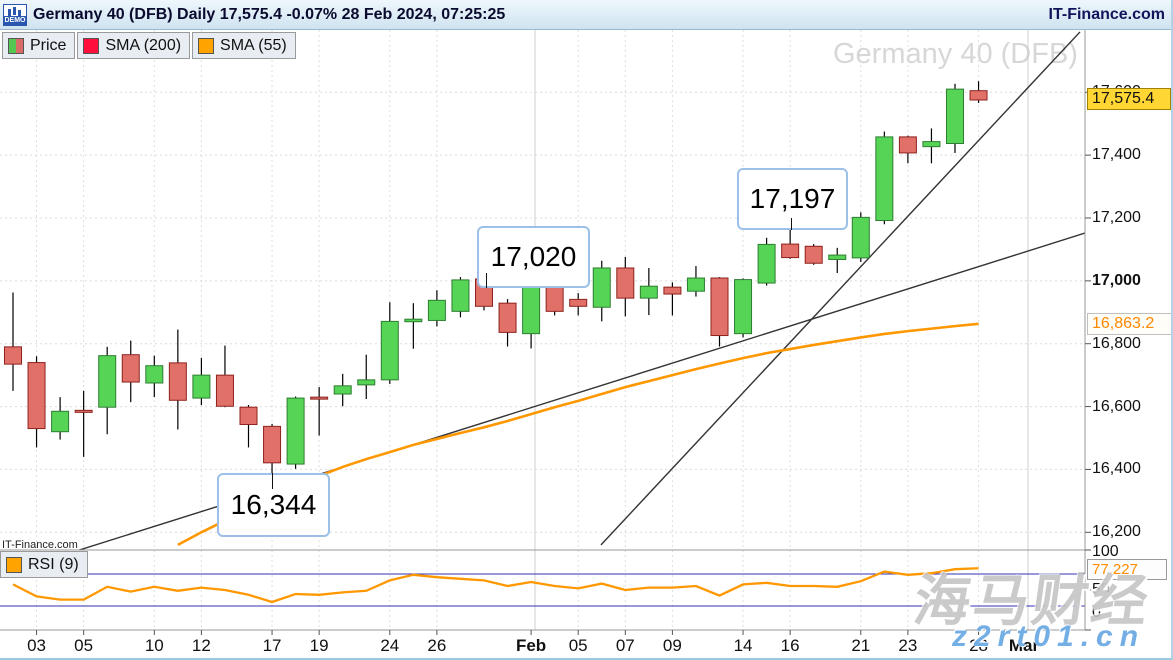 Image resolution: width=1173 pixels, height=660 pixels. I want to click on x-axis-label: 19, so click(319, 645).